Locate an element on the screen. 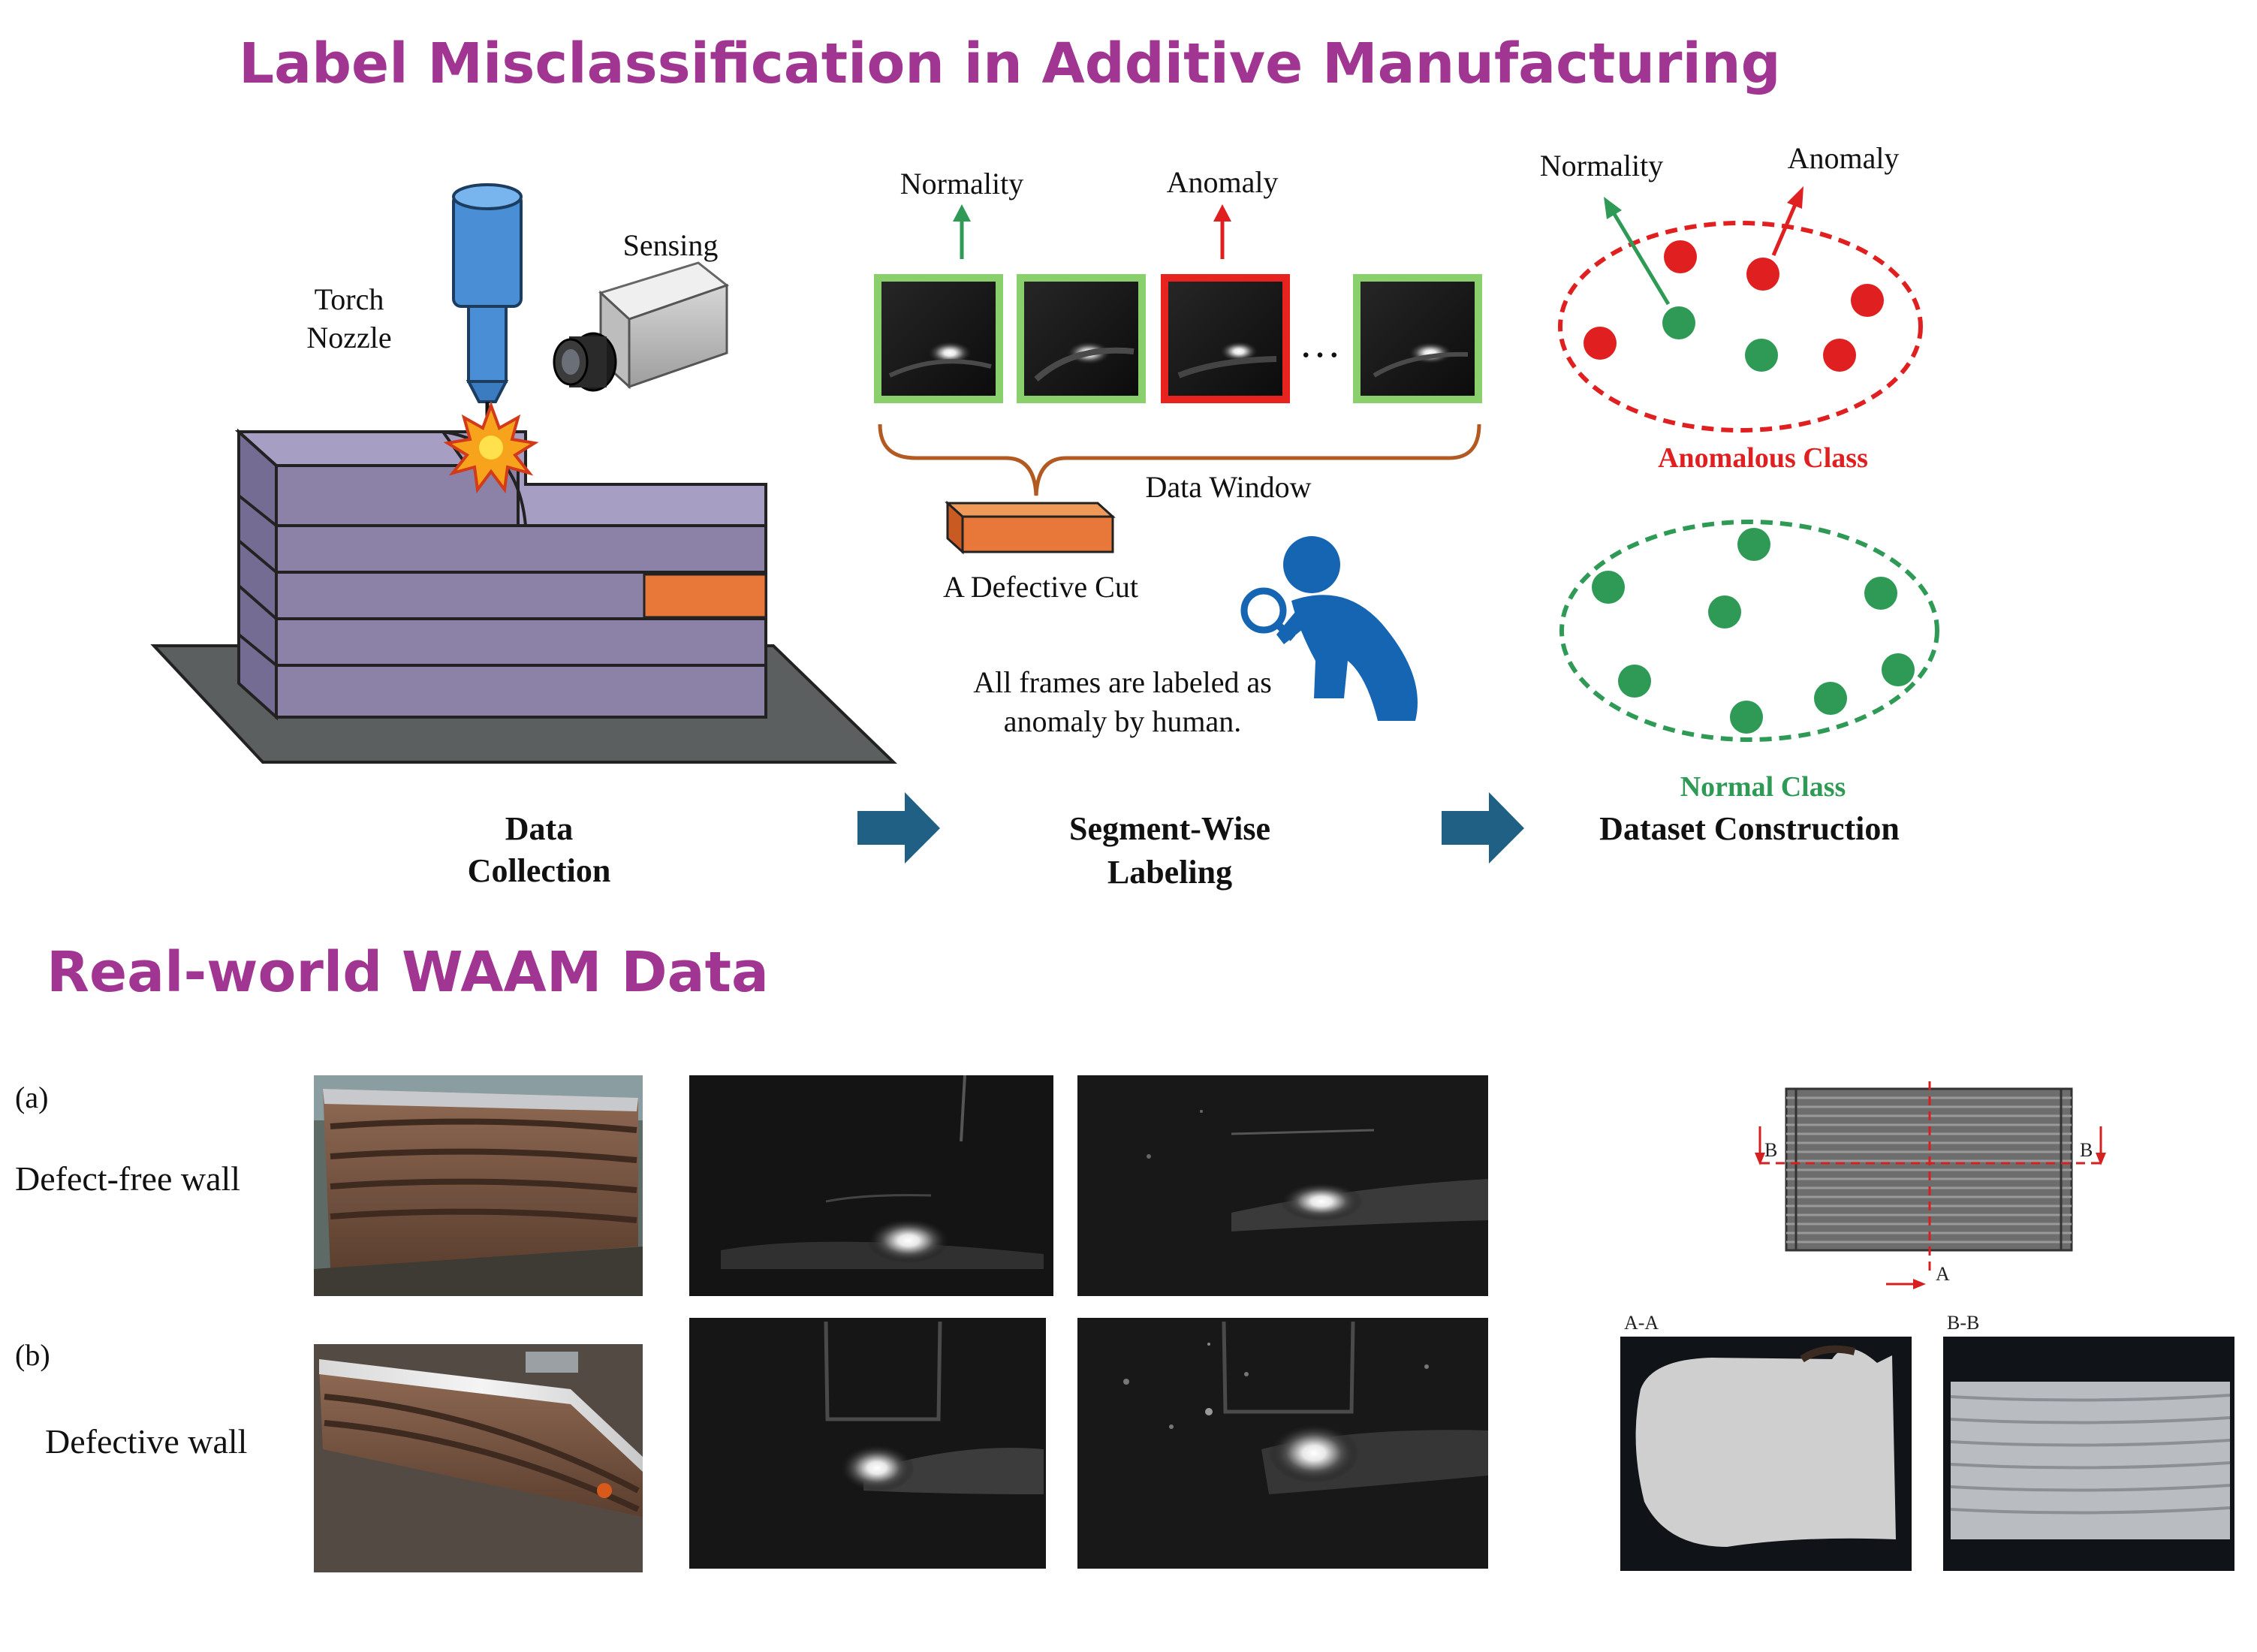 The height and width of the screenshot is (1652, 2257). melt-pool-frame-a1 is located at coordinates (871, 1185).